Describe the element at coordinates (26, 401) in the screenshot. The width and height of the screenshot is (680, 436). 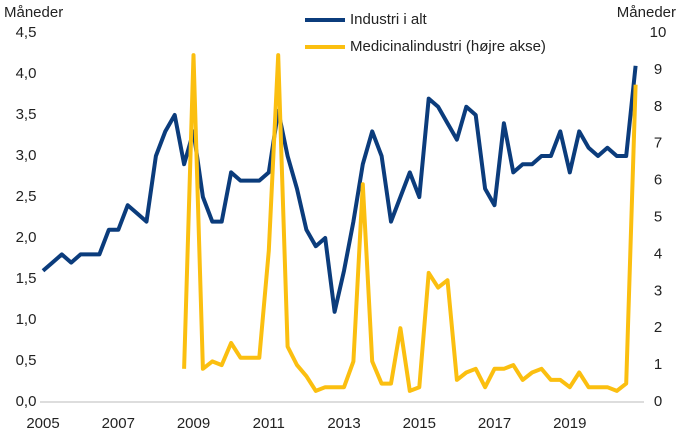
I see `y-tick-label: 0,0` at that location.